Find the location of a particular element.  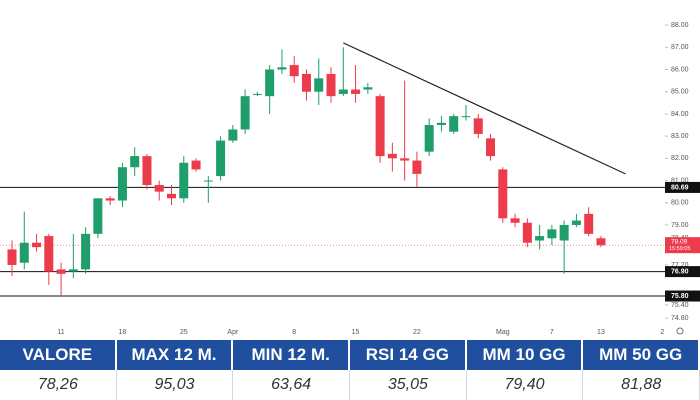

y-tick-label: 77.20 is located at coordinates (680, 265).